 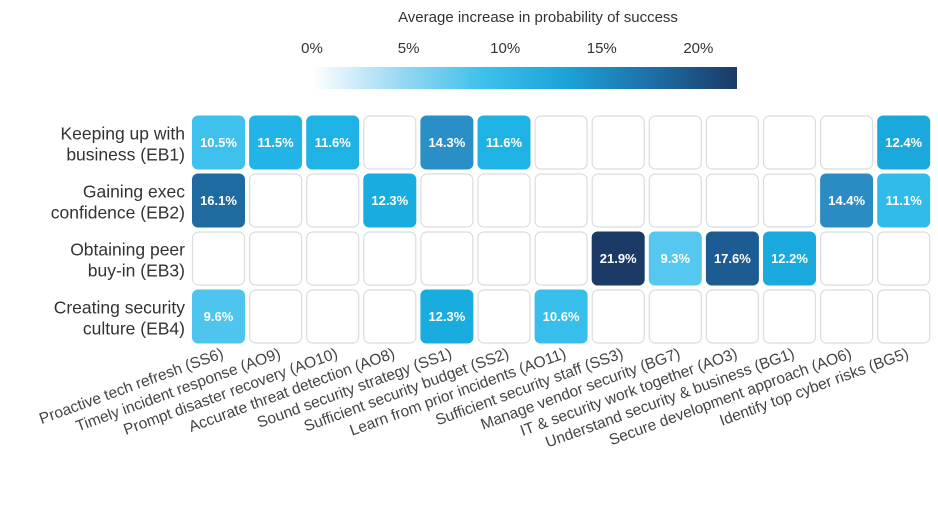 I want to click on legend-tick-label: 15%, so click(x=602, y=48).